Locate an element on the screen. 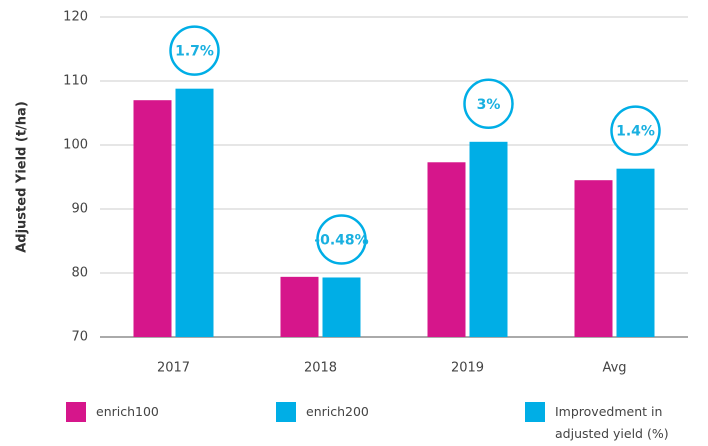  annotation-label: 1.7% is located at coordinates (194, 52).